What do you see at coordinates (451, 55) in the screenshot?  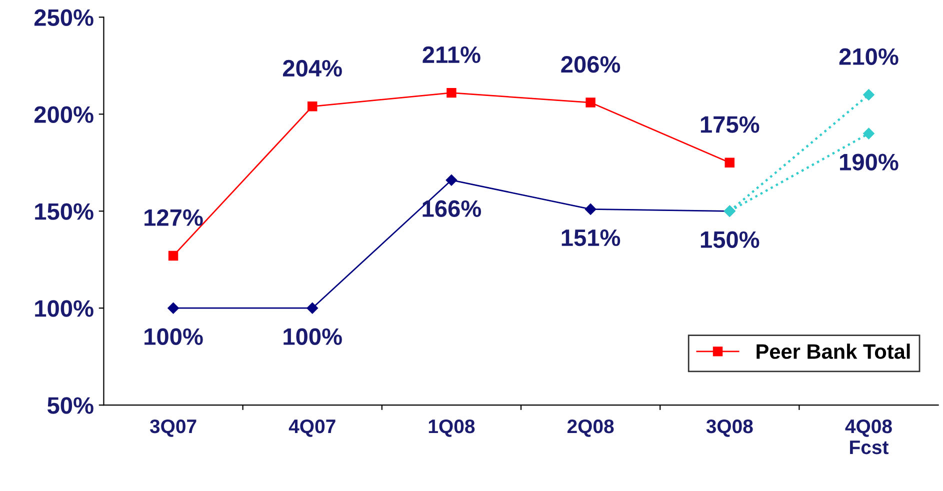 I see `data-label: 211%` at bounding box center [451, 55].